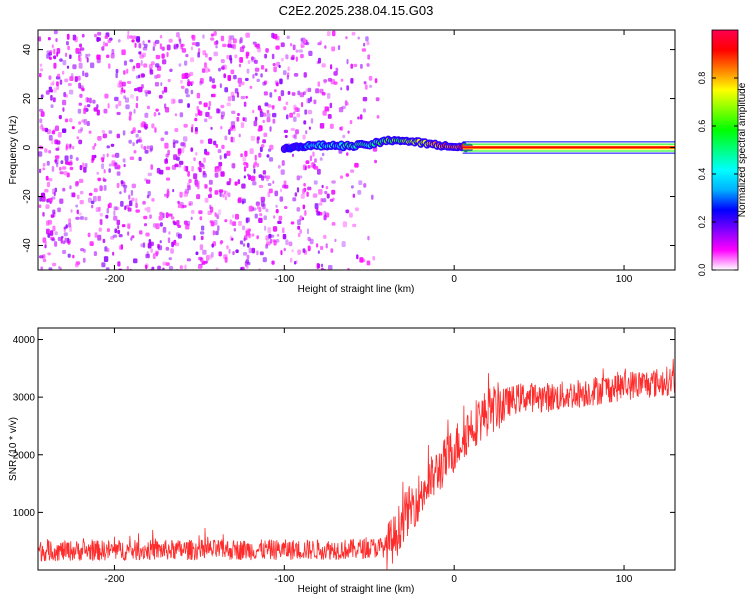 This screenshot has height=600, width=750. I want to click on x-tick-label: 0, so click(454, 279).